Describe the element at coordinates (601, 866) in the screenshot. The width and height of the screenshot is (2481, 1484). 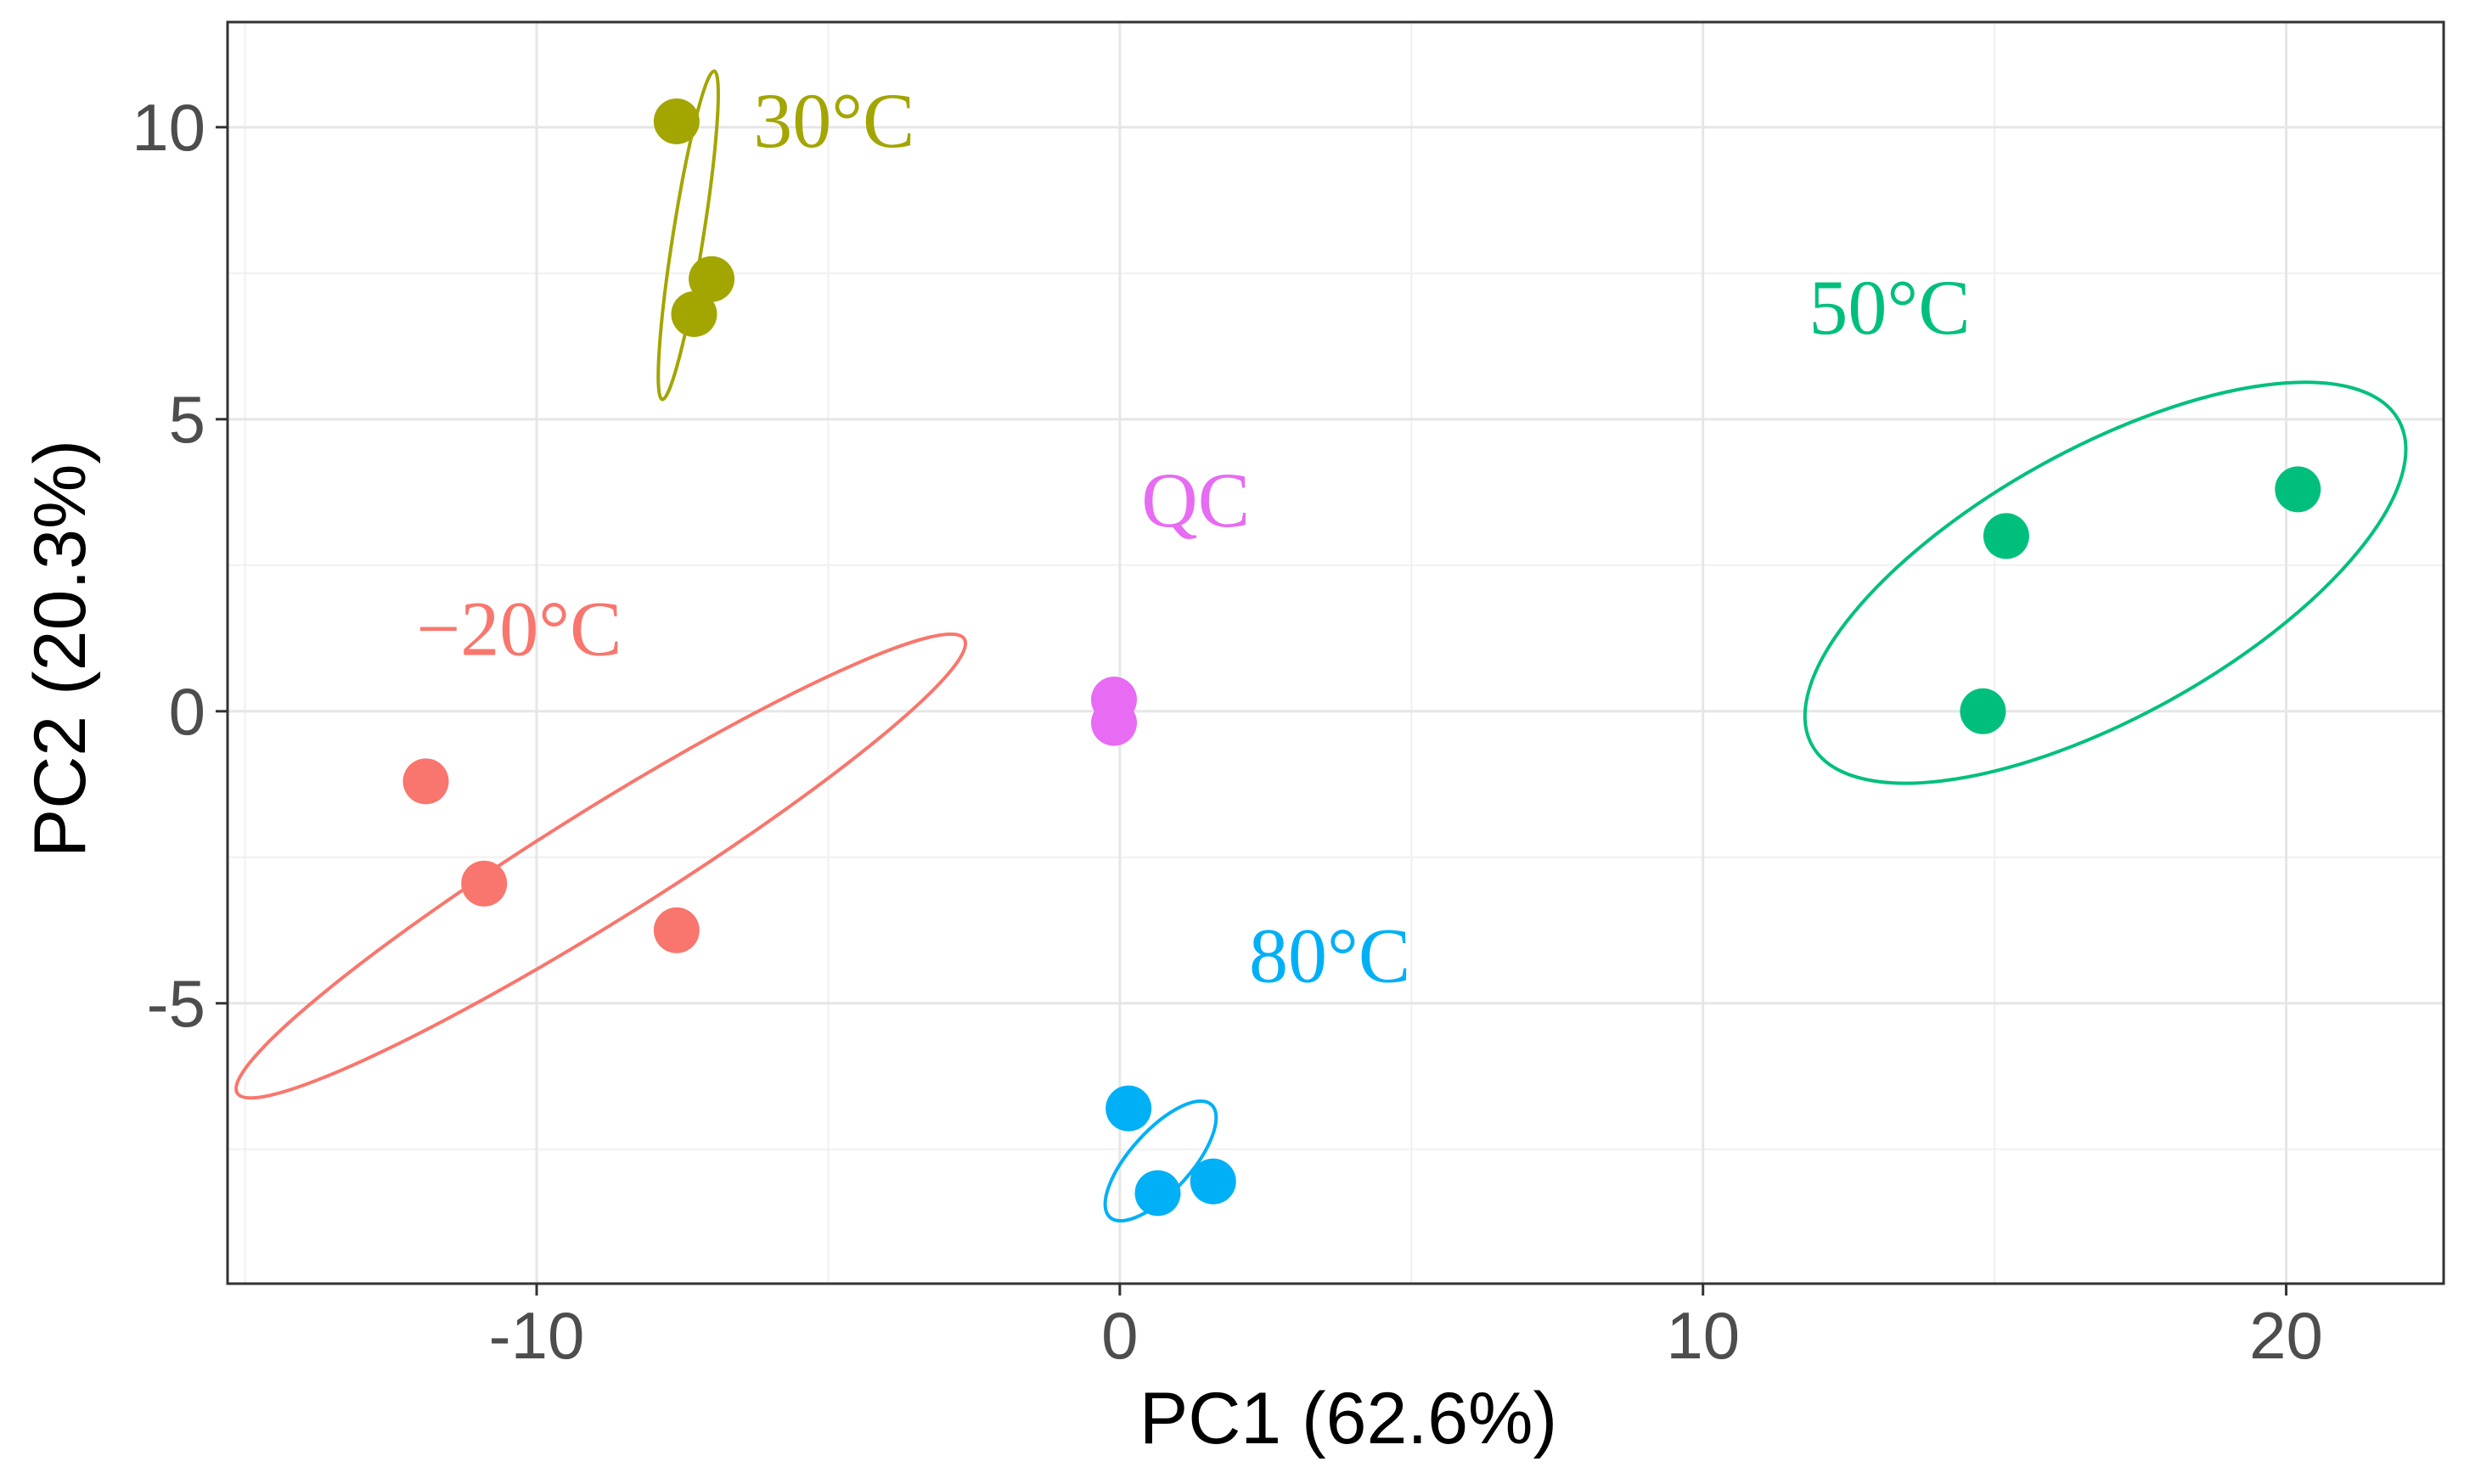
I see `ellipse-20c` at that location.